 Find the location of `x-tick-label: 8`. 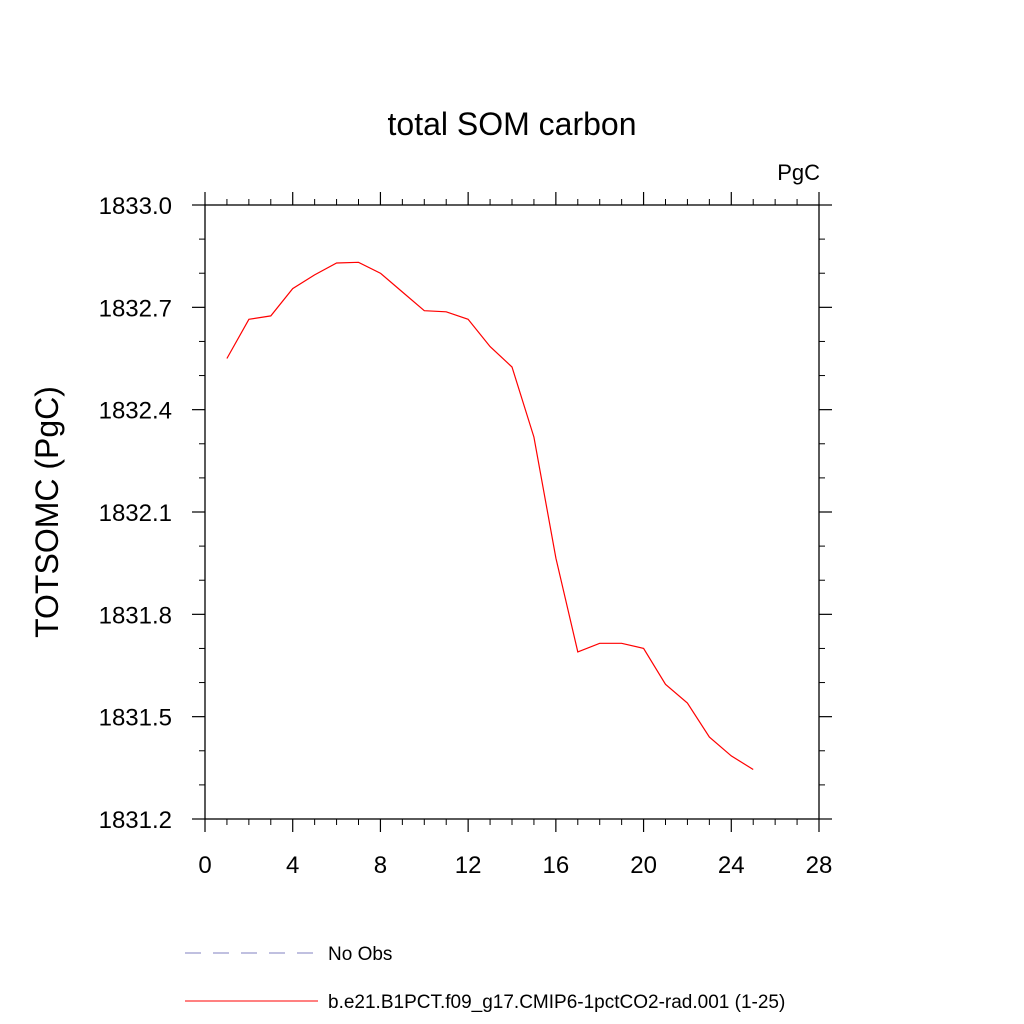

x-tick-label: 8 is located at coordinates (380, 865).